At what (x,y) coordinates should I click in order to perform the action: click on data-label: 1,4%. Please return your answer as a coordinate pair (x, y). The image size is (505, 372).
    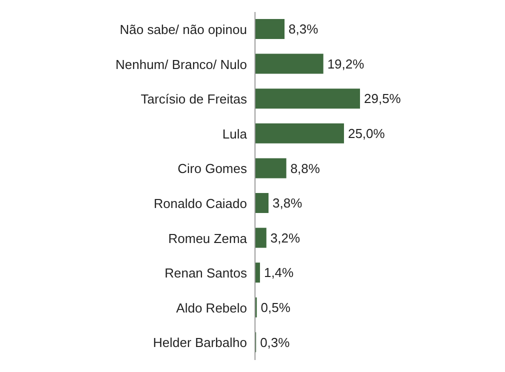
    Looking at the image, I should click on (279, 272).